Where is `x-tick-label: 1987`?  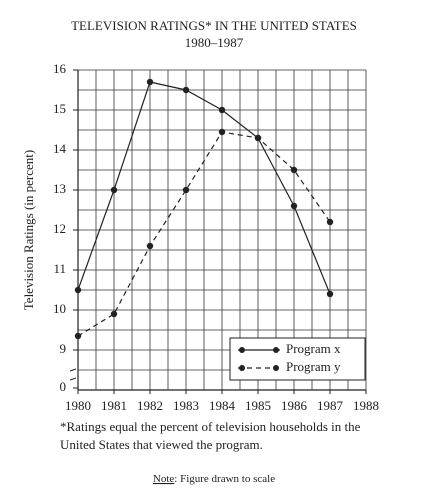
x-tick-label: 1987 is located at coordinates (330, 405).